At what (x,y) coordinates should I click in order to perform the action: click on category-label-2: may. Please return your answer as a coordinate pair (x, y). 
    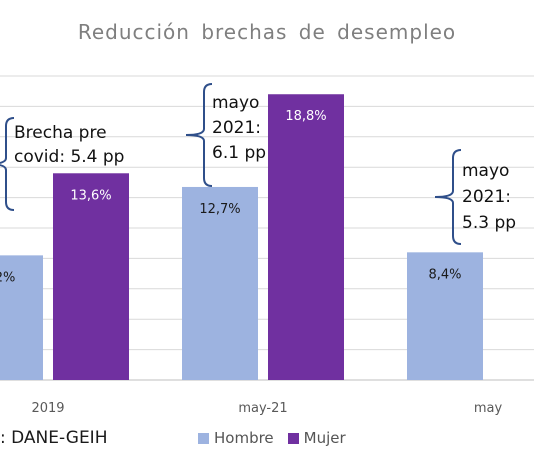
    Looking at the image, I should click on (488, 408).